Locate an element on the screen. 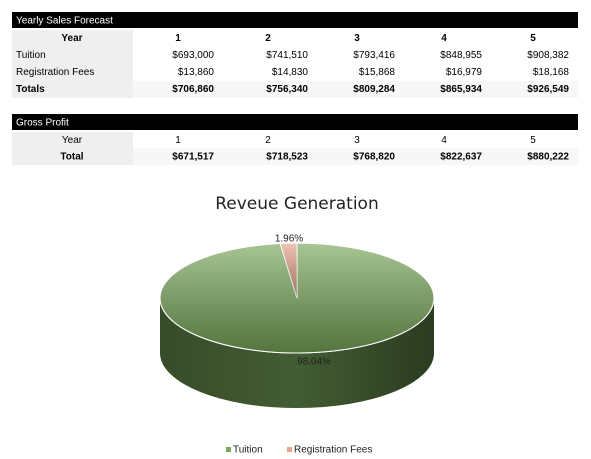 The height and width of the screenshot is (459, 591). chart-title: Reveue Generation is located at coordinates (297, 204).